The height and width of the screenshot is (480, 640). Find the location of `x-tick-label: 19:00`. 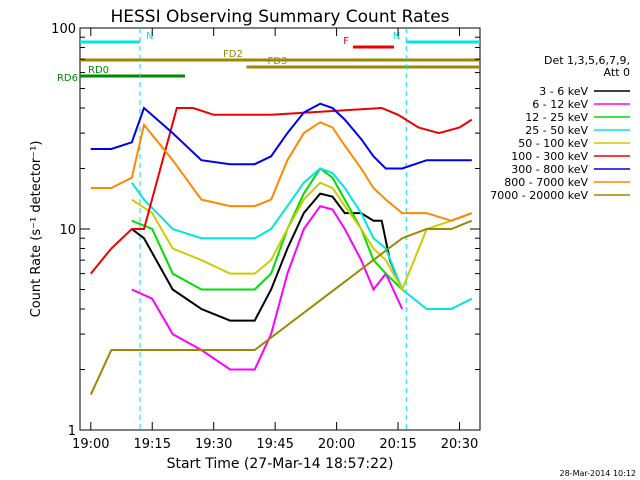

x-tick-label: 19:00 is located at coordinates (90, 444).